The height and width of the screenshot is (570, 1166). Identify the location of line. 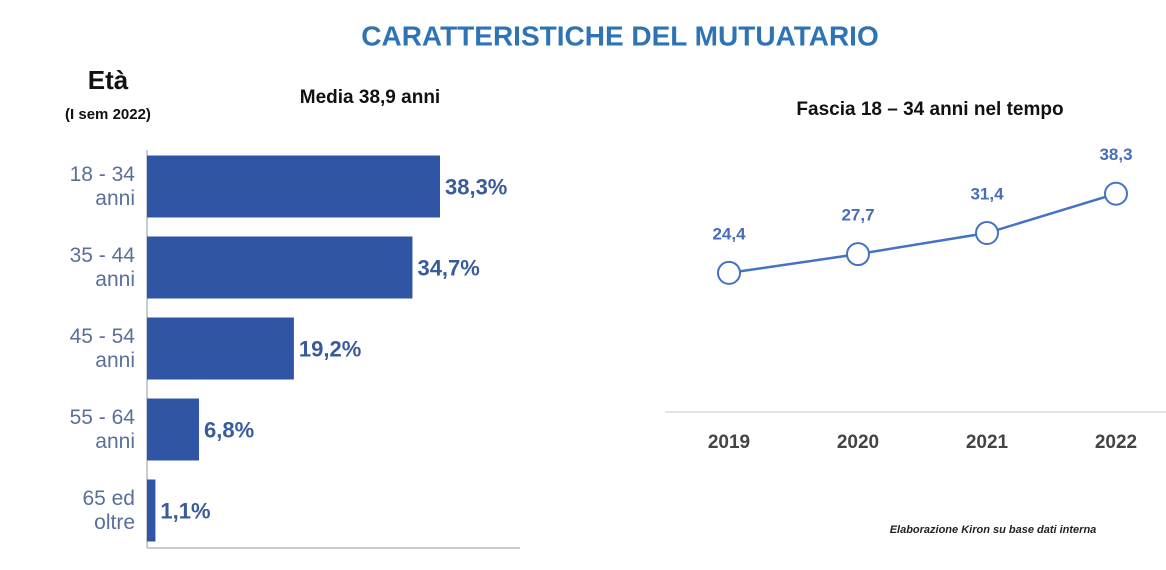
(922, 233).